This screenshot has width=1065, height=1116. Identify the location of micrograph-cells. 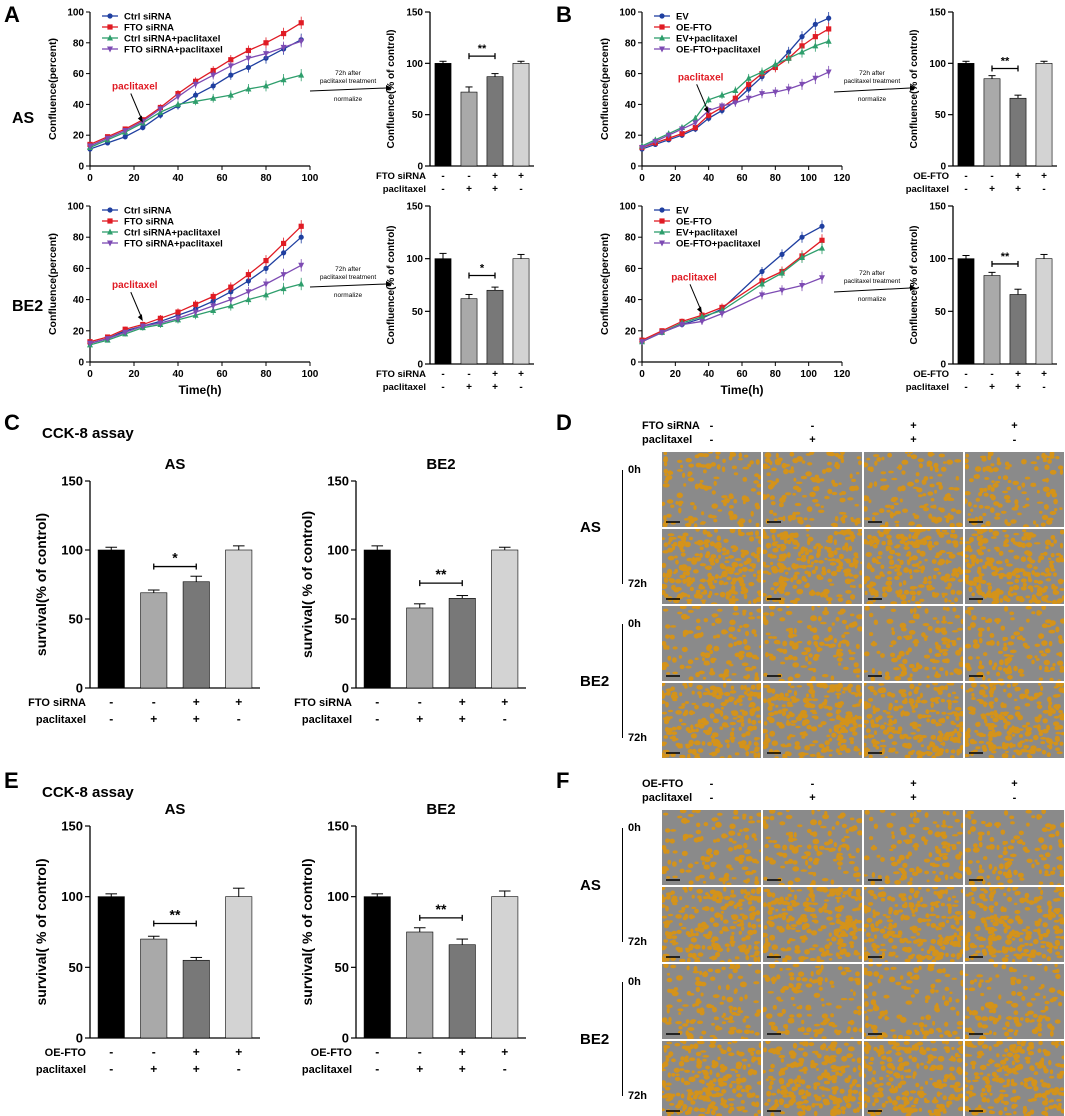
(812, 643).